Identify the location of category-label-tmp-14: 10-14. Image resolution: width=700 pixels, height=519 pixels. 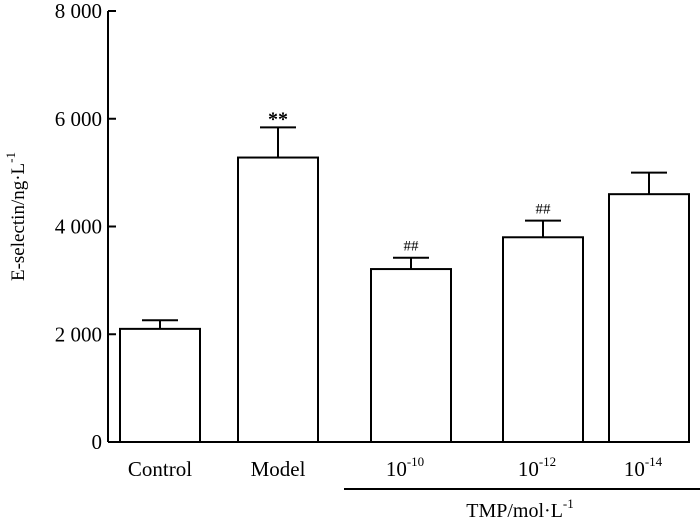
(643, 467).